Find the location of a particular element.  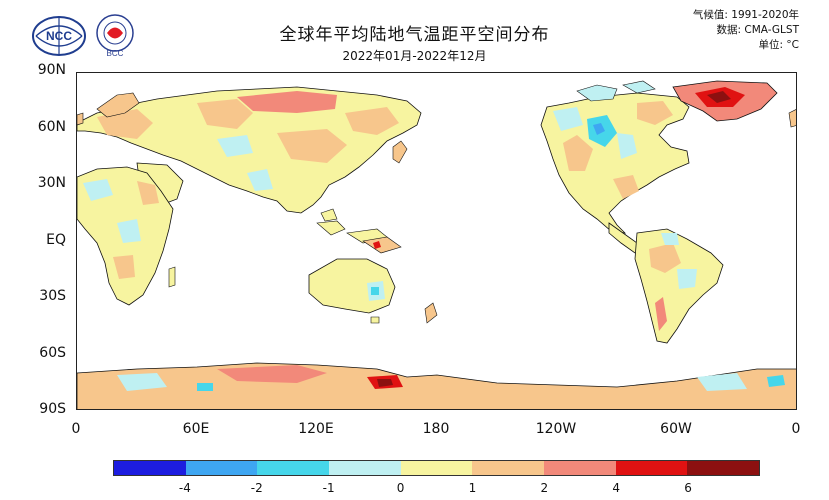

north-america-landmass is located at coordinates (615, 163).